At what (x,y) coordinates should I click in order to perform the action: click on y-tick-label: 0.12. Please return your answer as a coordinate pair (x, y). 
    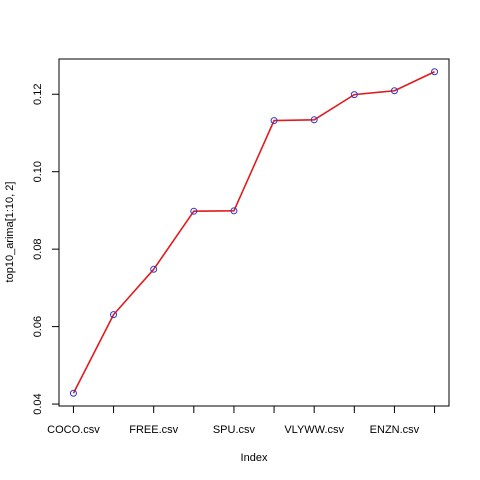
    Looking at the image, I should click on (38, 94).